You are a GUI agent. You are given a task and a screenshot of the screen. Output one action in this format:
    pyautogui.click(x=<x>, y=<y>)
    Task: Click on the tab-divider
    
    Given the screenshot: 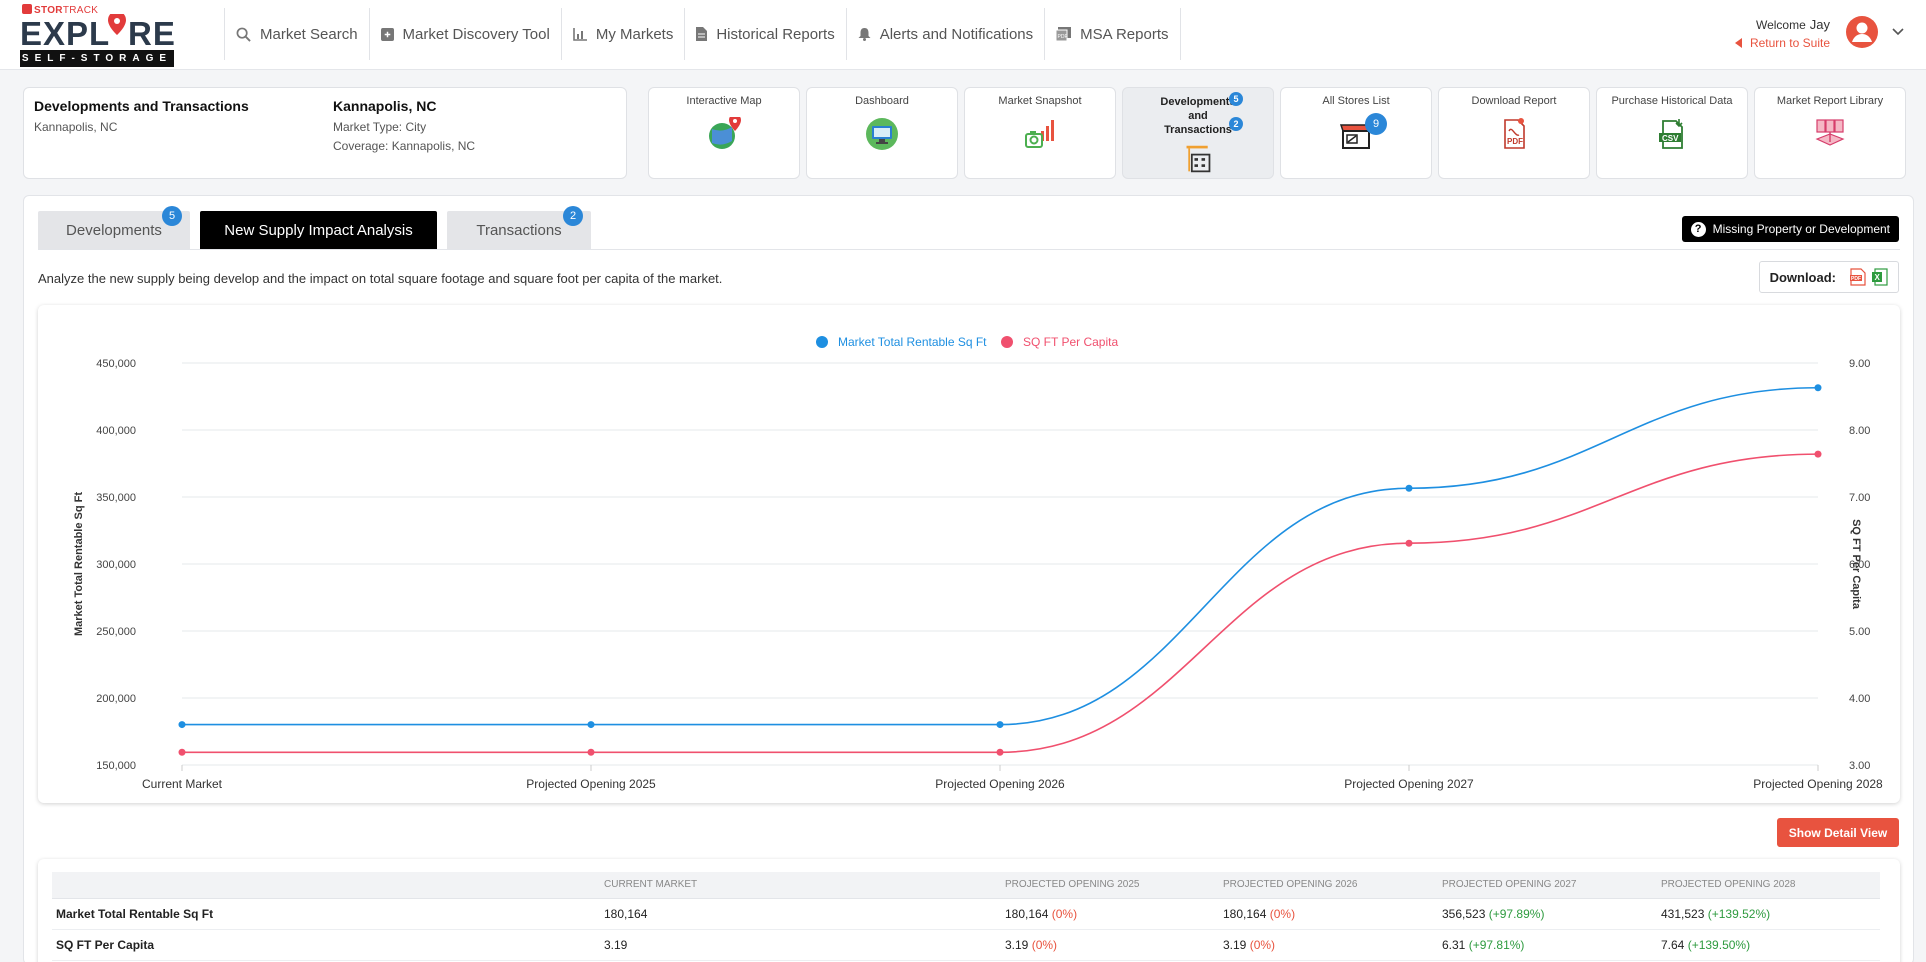 What is the action you would take?
    pyautogui.click(x=969, y=249)
    